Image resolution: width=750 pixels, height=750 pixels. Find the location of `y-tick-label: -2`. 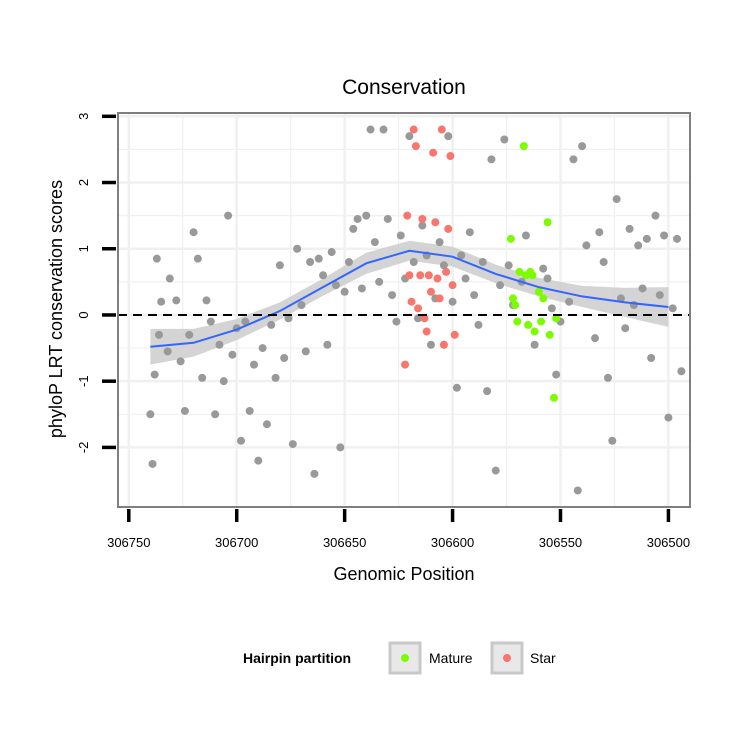

y-tick-label: -2 is located at coordinates (83, 448).